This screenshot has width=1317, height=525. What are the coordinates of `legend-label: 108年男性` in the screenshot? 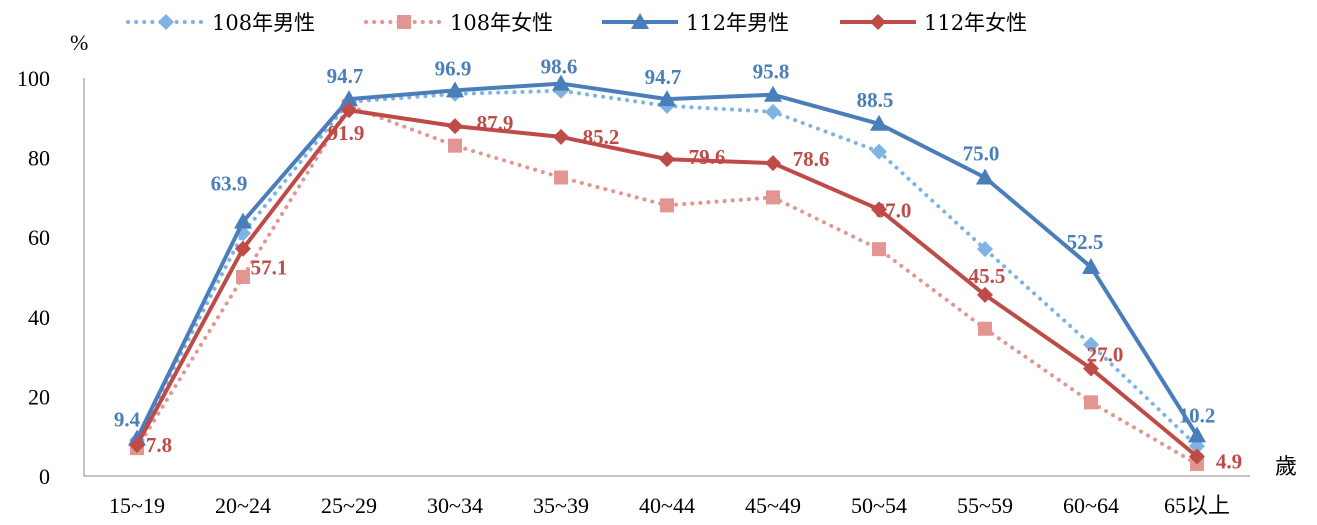 It's located at (263, 23).